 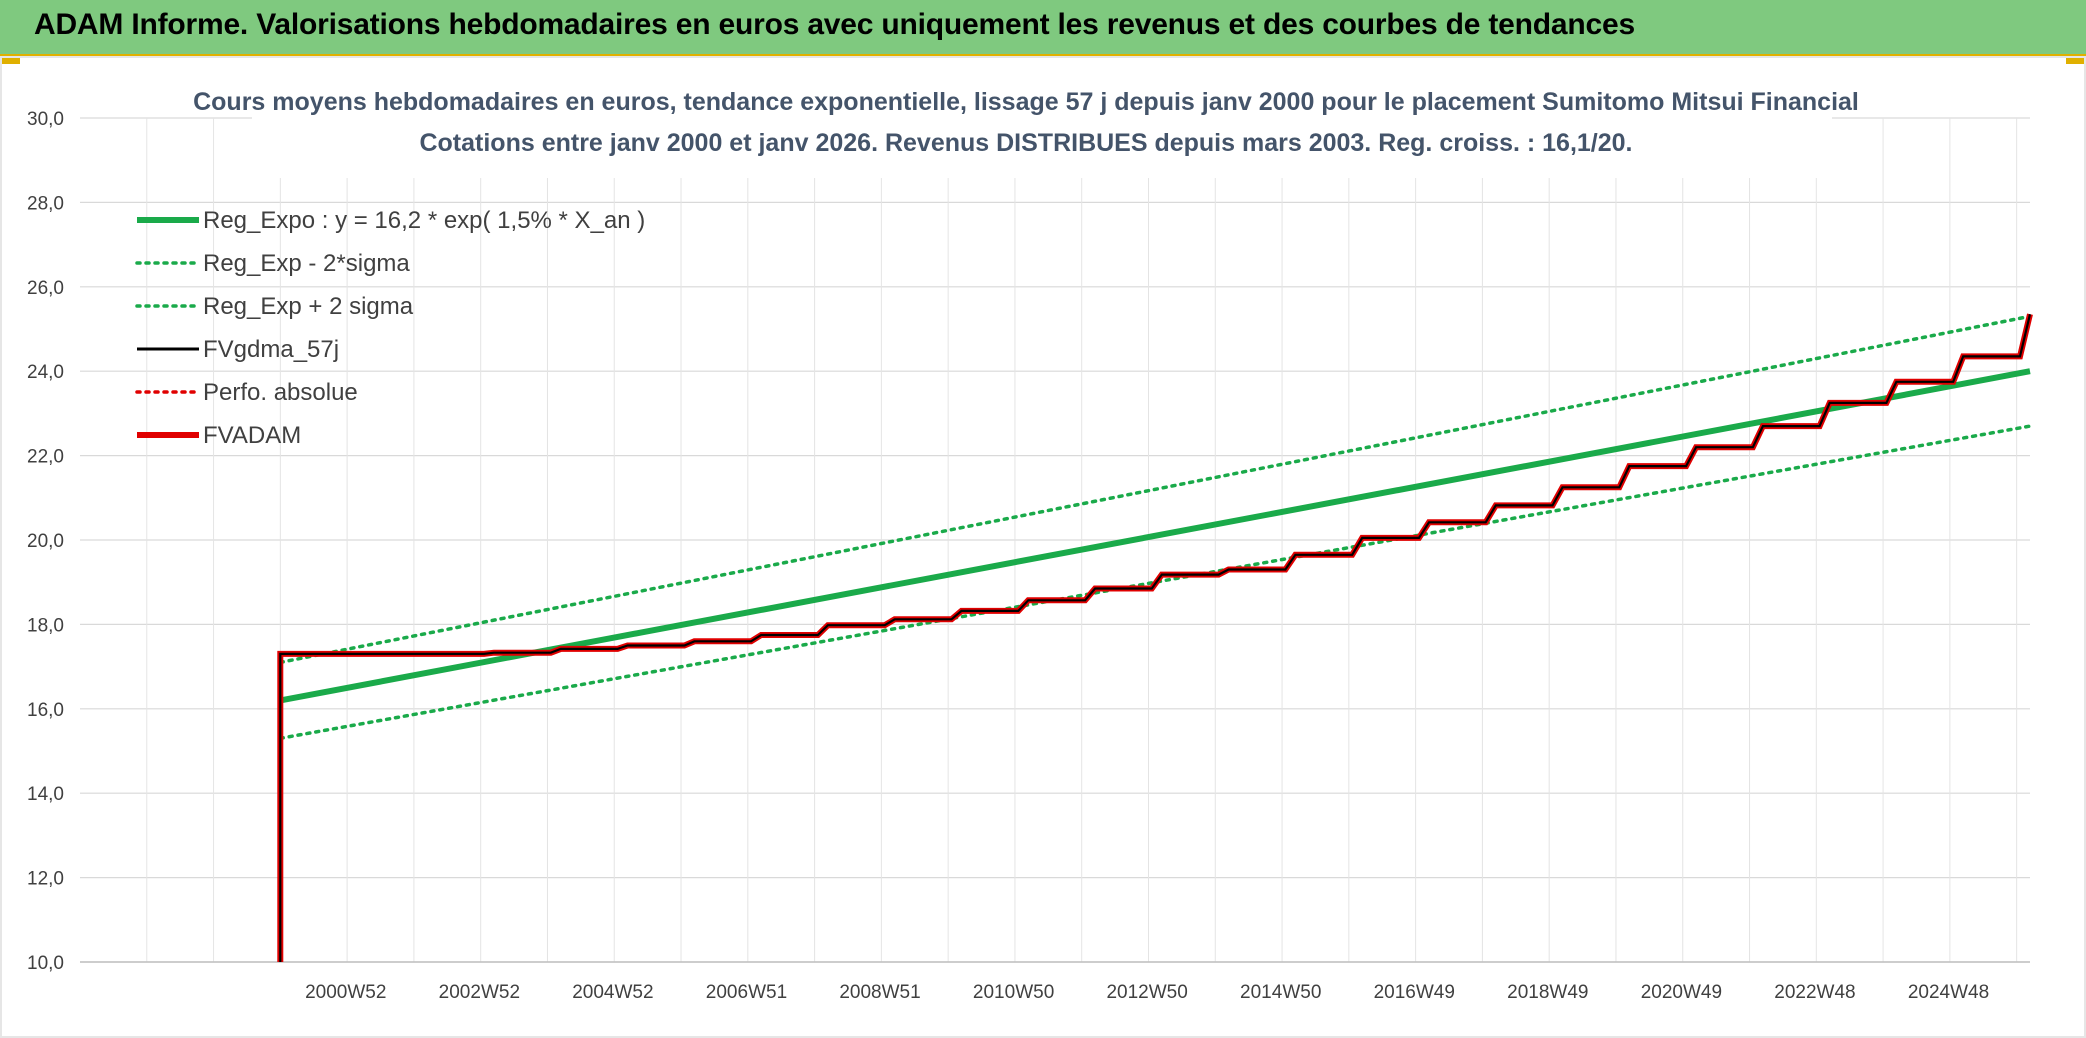 What do you see at coordinates (45, 288) in the screenshot?
I see `y-tick-label: 26,0` at bounding box center [45, 288].